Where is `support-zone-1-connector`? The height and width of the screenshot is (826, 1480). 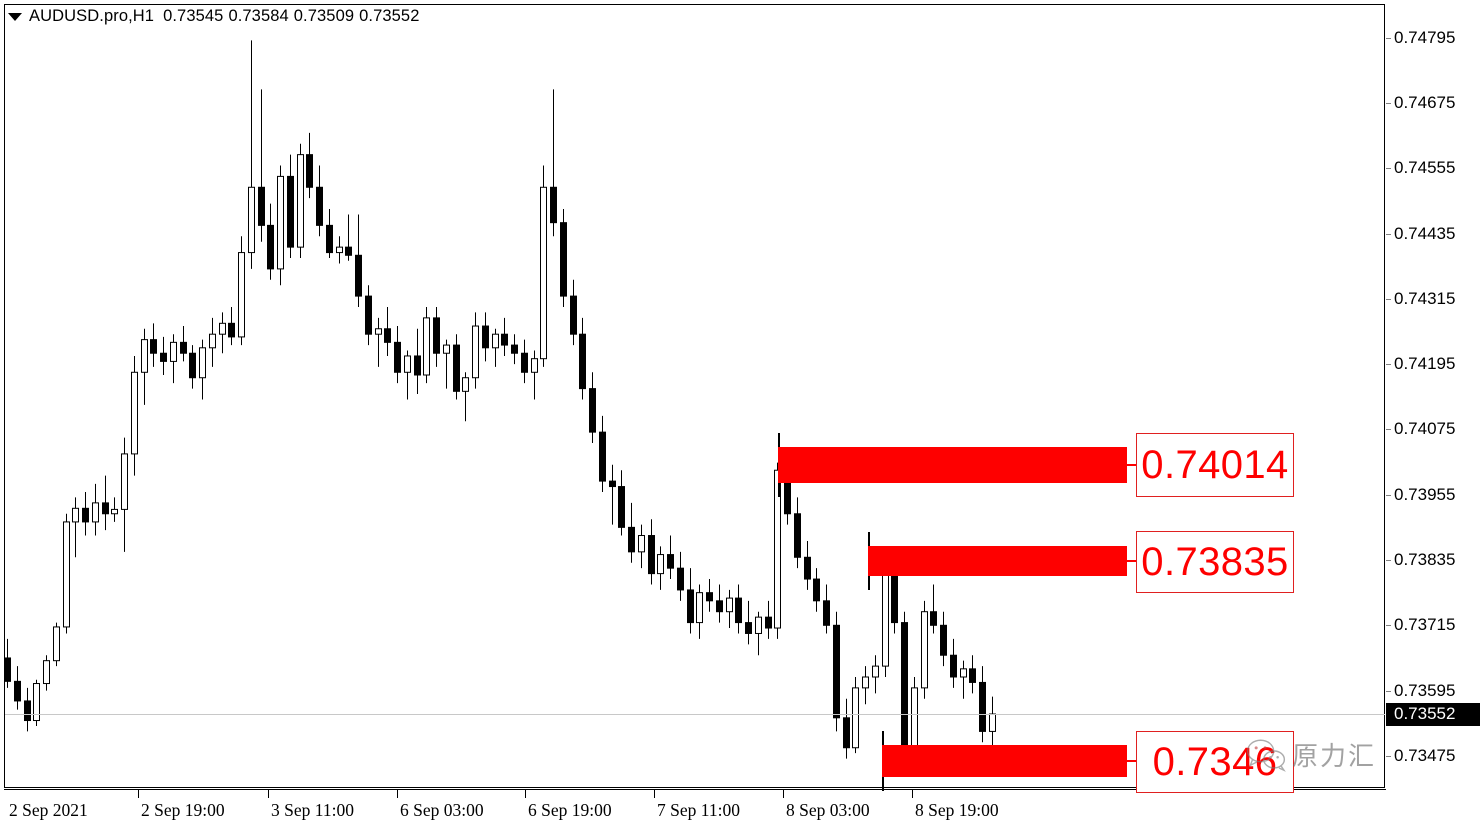 support-zone-1-connector is located at coordinates (1131, 761).